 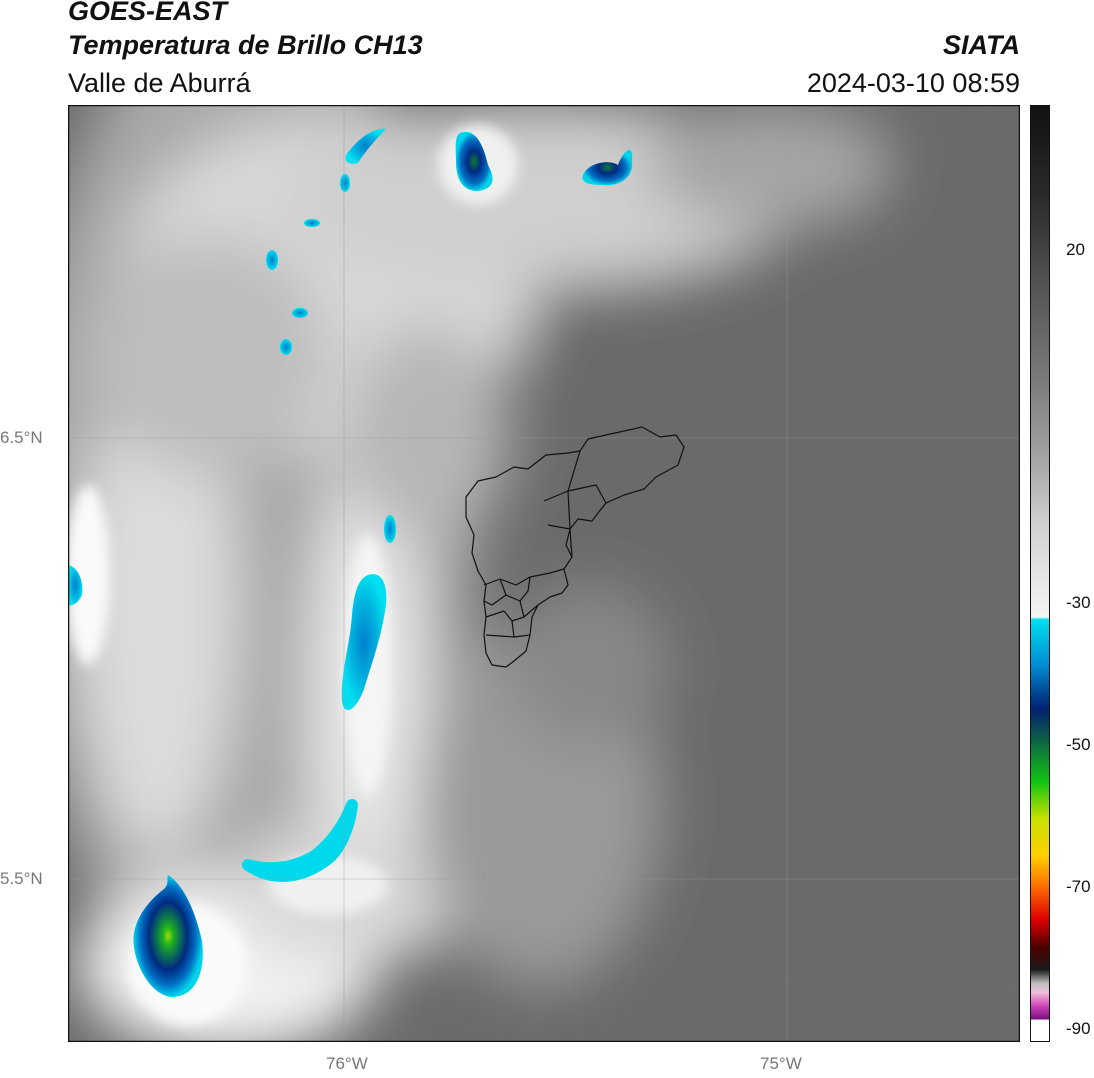 What do you see at coordinates (1078, 602) in the screenshot?
I see `colorbar-tick-minus30: -30` at bounding box center [1078, 602].